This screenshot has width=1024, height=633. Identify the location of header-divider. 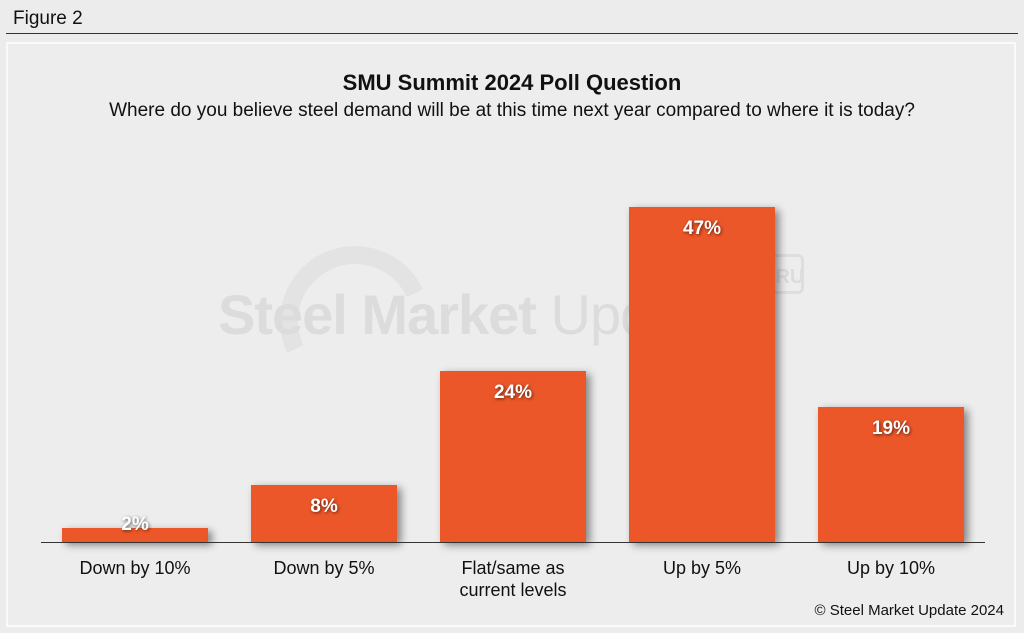
(512, 33).